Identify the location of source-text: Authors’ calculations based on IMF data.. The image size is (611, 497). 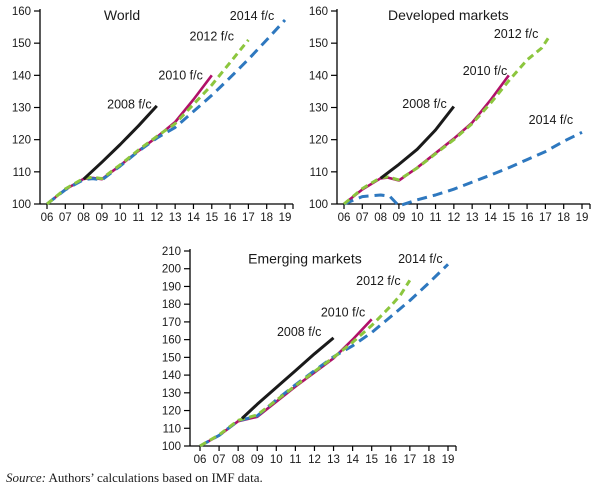
(155, 477).